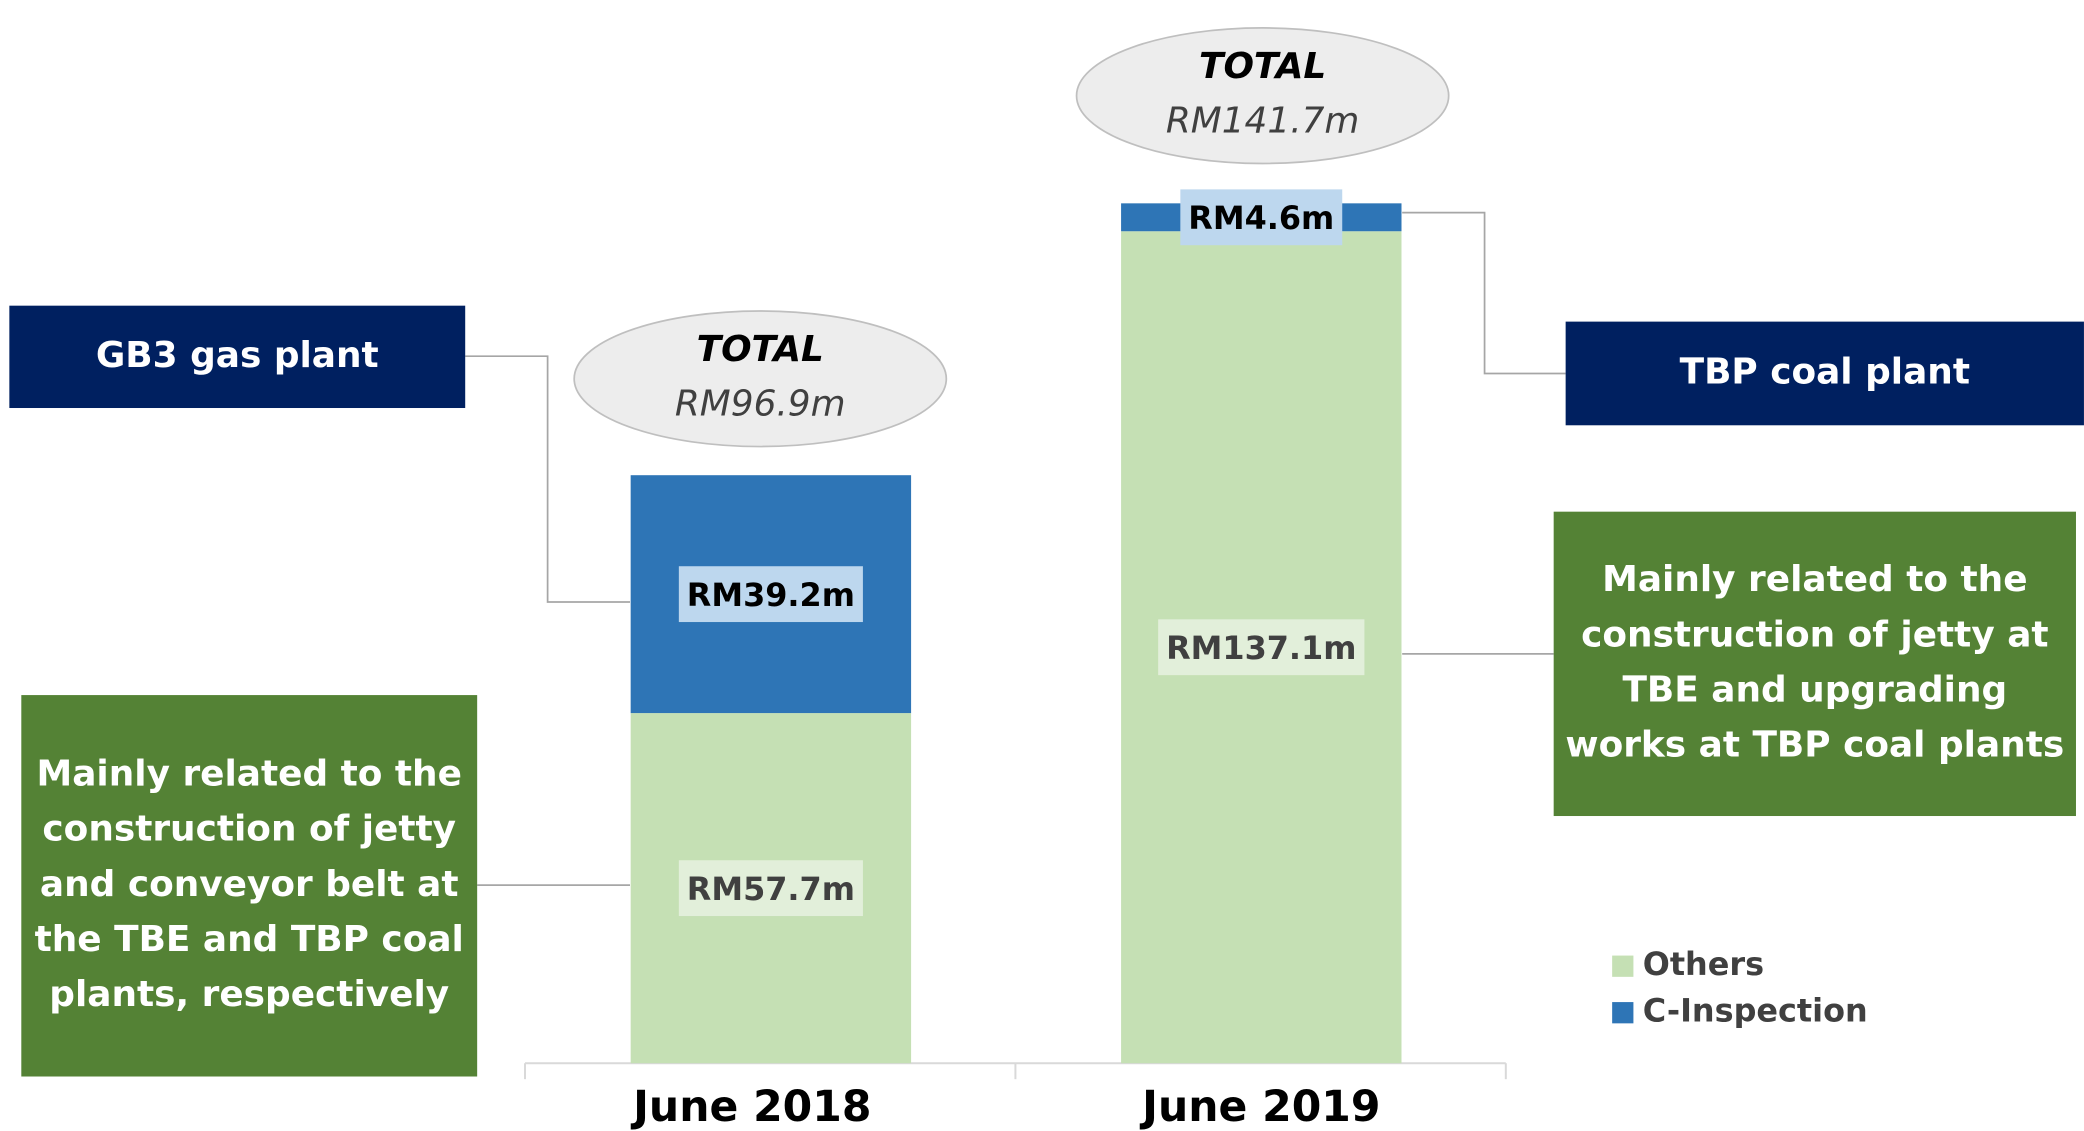  I want to click on annotation-text: plants, respectively, so click(249, 994).